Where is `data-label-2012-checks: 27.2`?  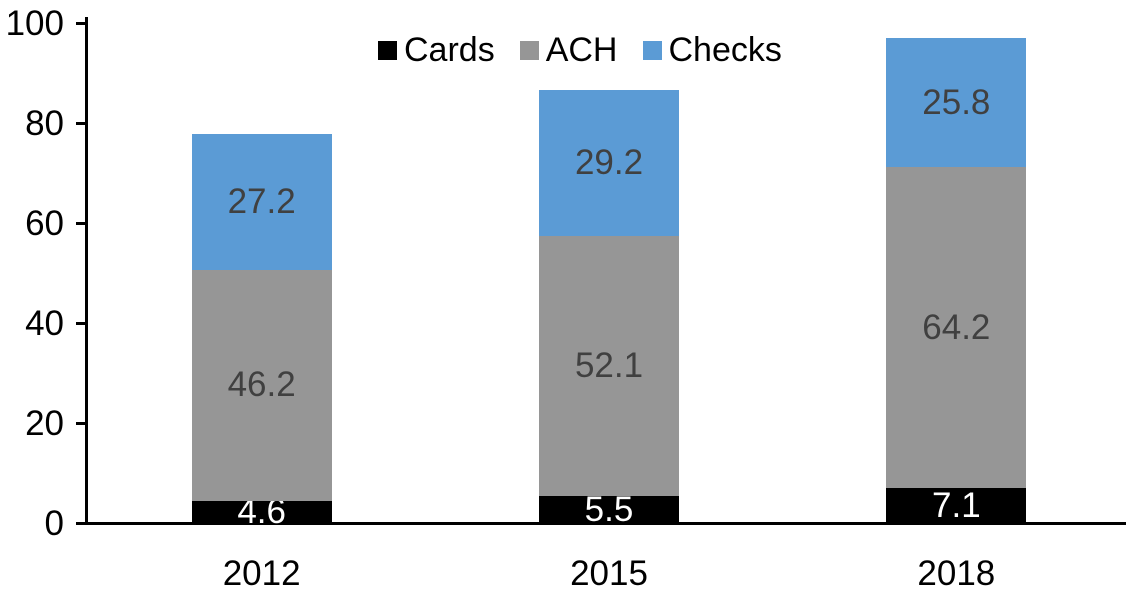 data-label-2012-checks: 27.2 is located at coordinates (261, 201).